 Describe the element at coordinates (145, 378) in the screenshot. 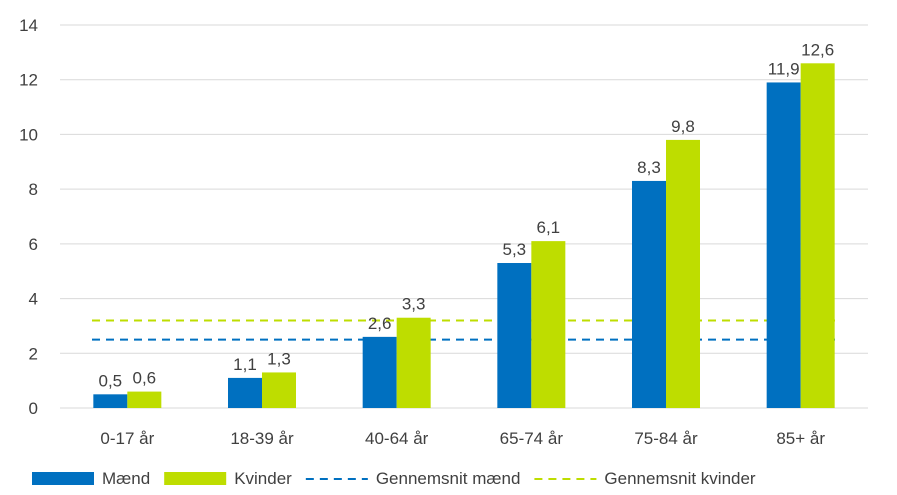

I see `data-label: 0,6` at that location.